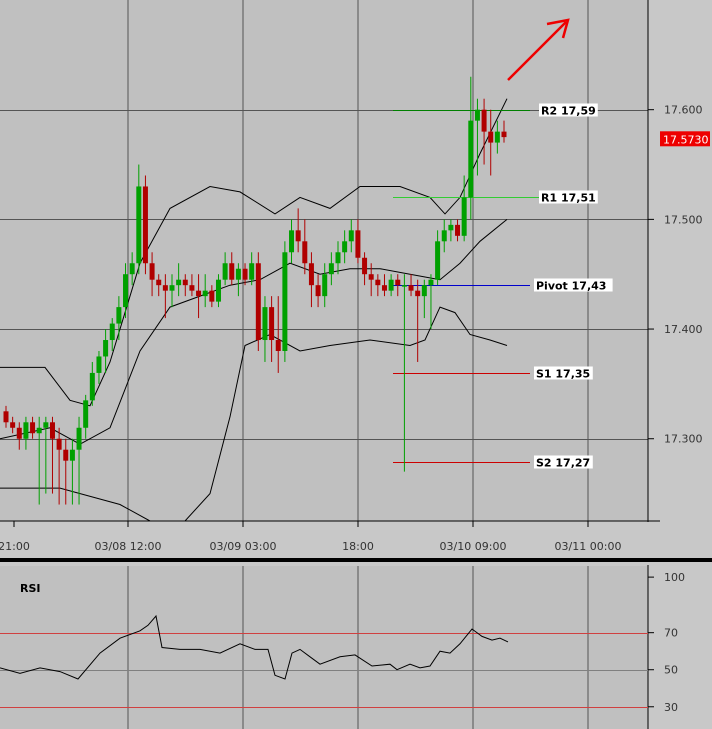 This screenshot has width=712, height=729. I want to click on current-price-label: 17.5730, so click(686, 139).